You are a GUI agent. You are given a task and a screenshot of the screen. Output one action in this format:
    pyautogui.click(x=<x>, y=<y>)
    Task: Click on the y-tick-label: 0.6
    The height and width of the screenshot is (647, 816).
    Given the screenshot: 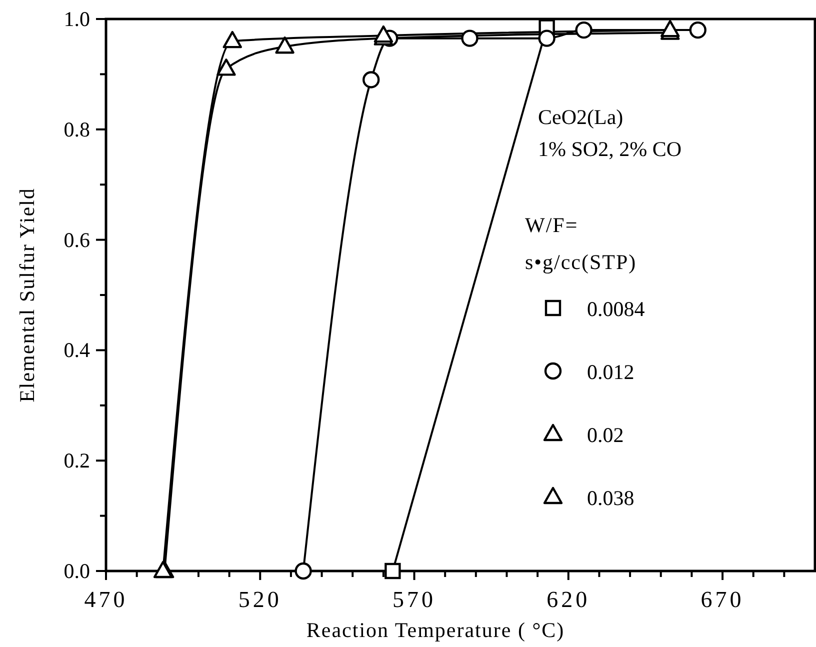 What is the action you would take?
    pyautogui.click(x=77, y=240)
    